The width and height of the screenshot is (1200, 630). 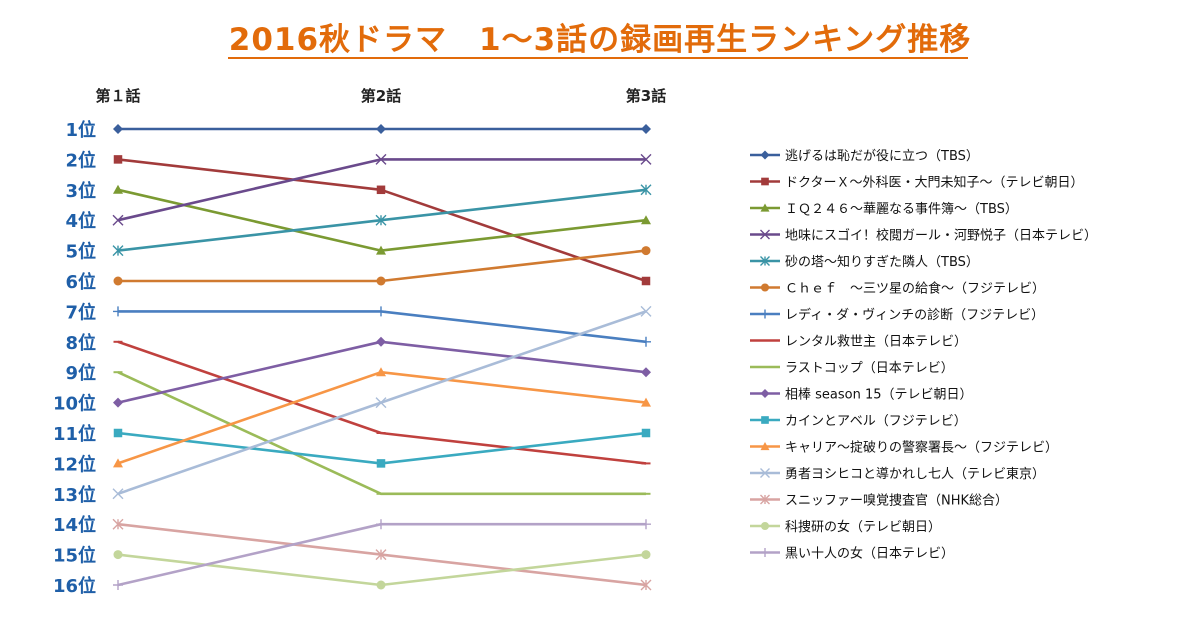 What do you see at coordinates (74, 495) in the screenshot?
I see `y-rank-label: 13位` at bounding box center [74, 495].